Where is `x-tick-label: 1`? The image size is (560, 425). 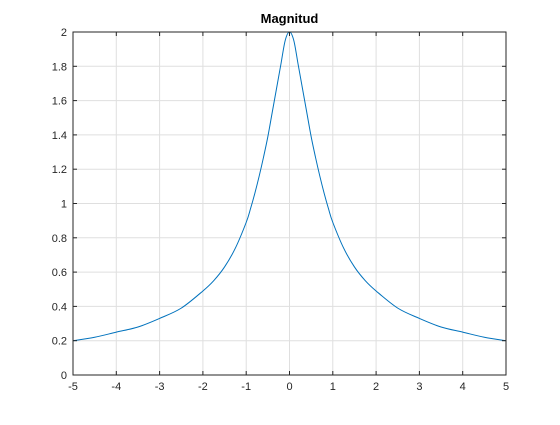 x-tick-label: 1 is located at coordinates (333, 387).